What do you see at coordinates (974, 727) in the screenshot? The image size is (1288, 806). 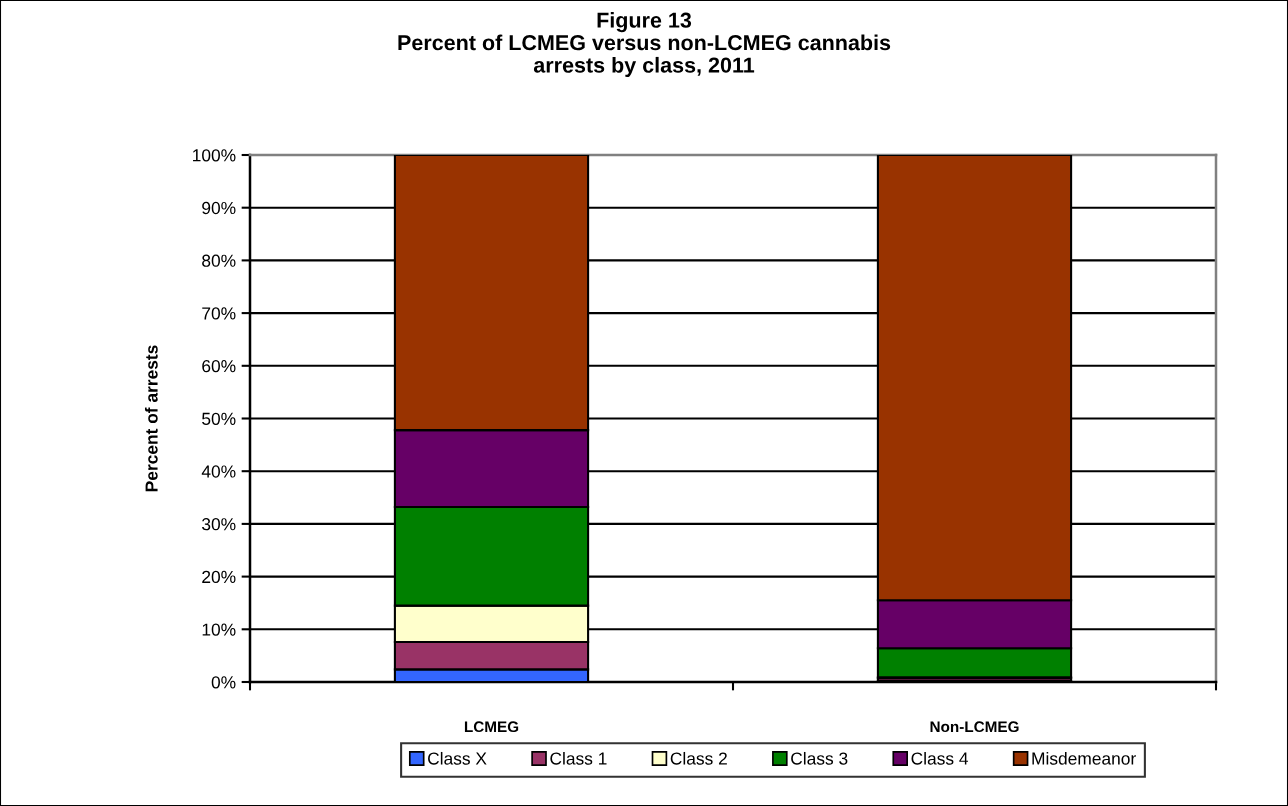 I see `x-tick-label: Non-LCMEG` at bounding box center [974, 727].